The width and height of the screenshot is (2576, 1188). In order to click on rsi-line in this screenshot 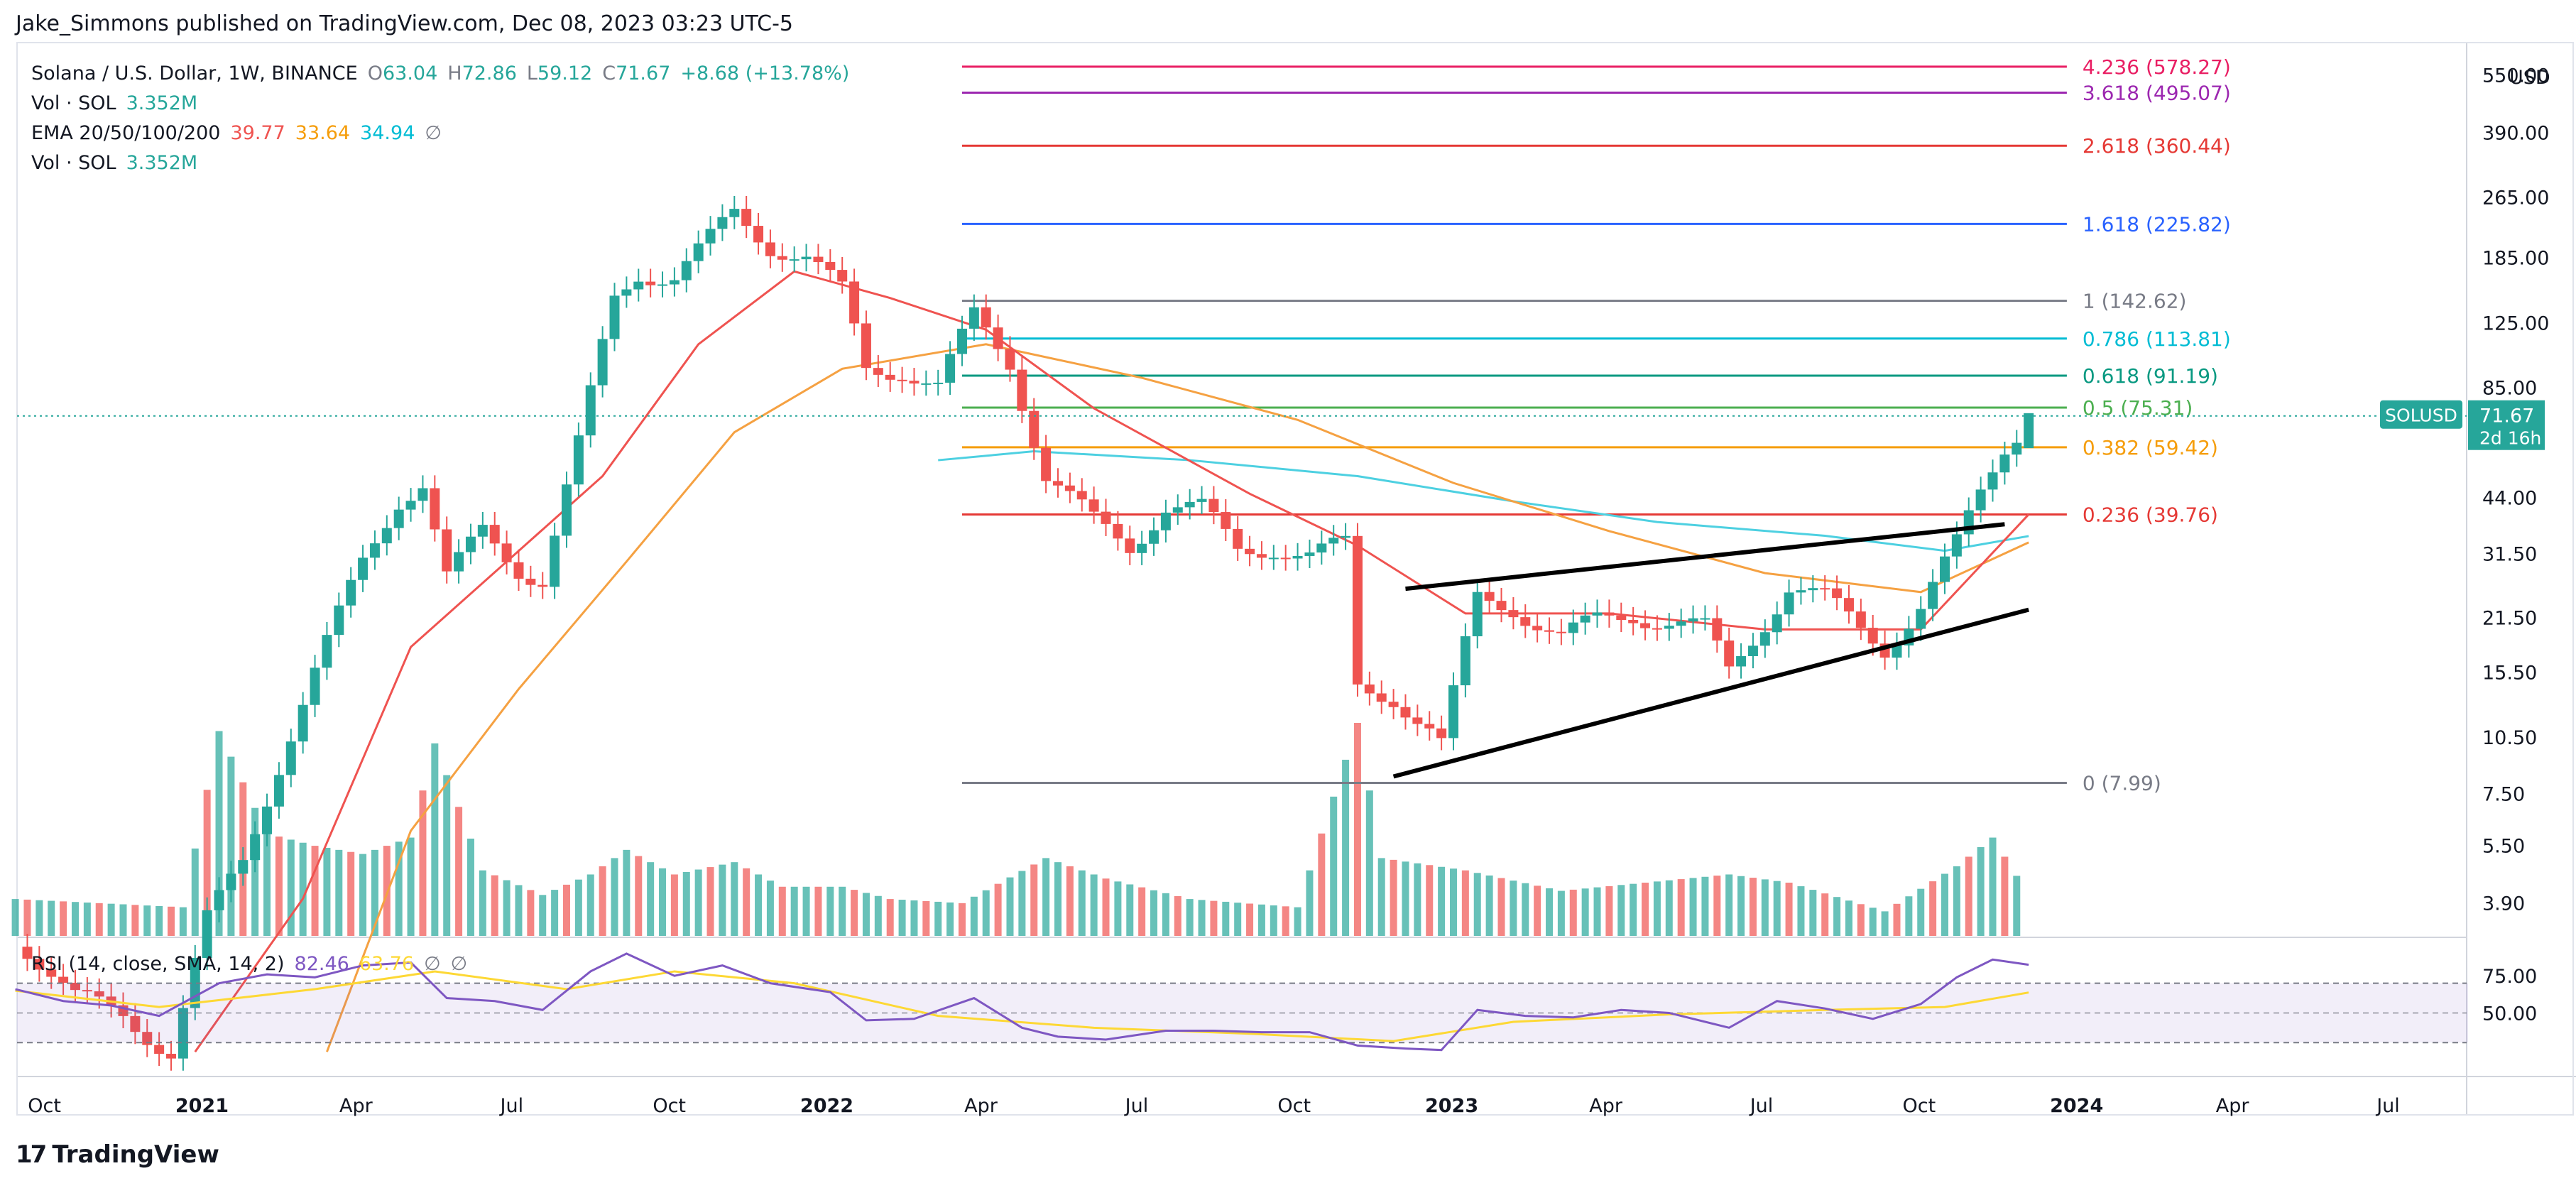, I will do `click(1022, 1002)`.